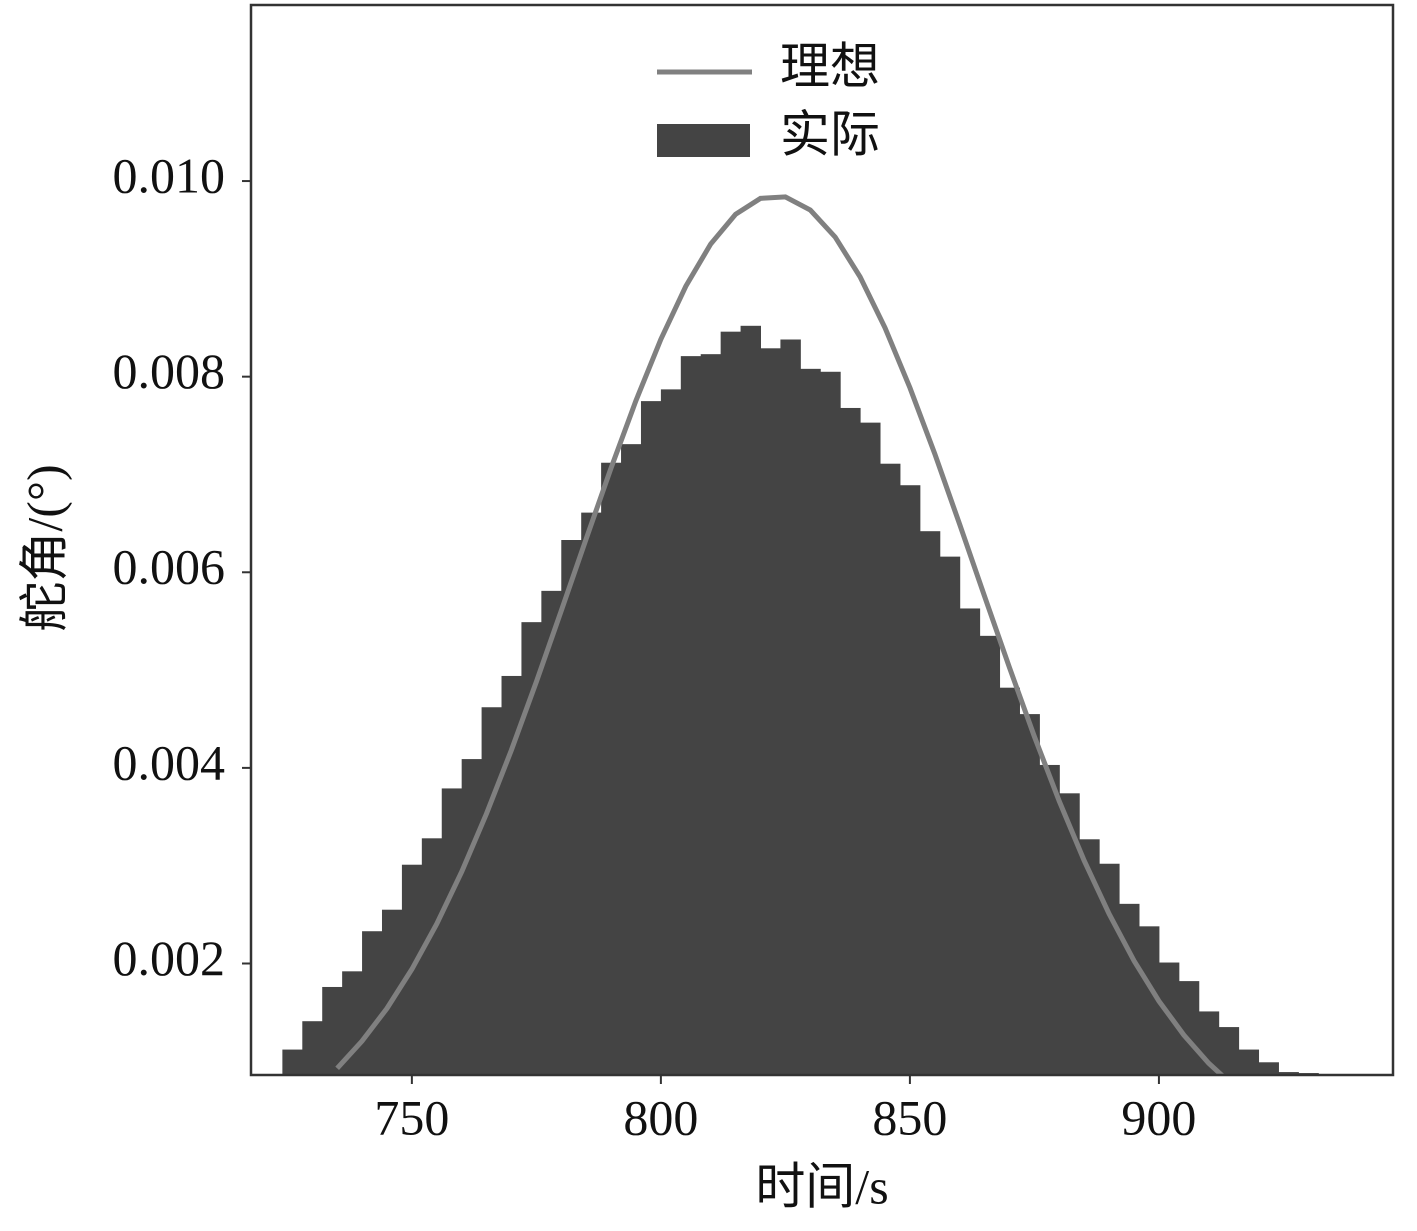  Describe the element at coordinates (830, 66) in the screenshot. I see `legend-label: 理想` at that location.